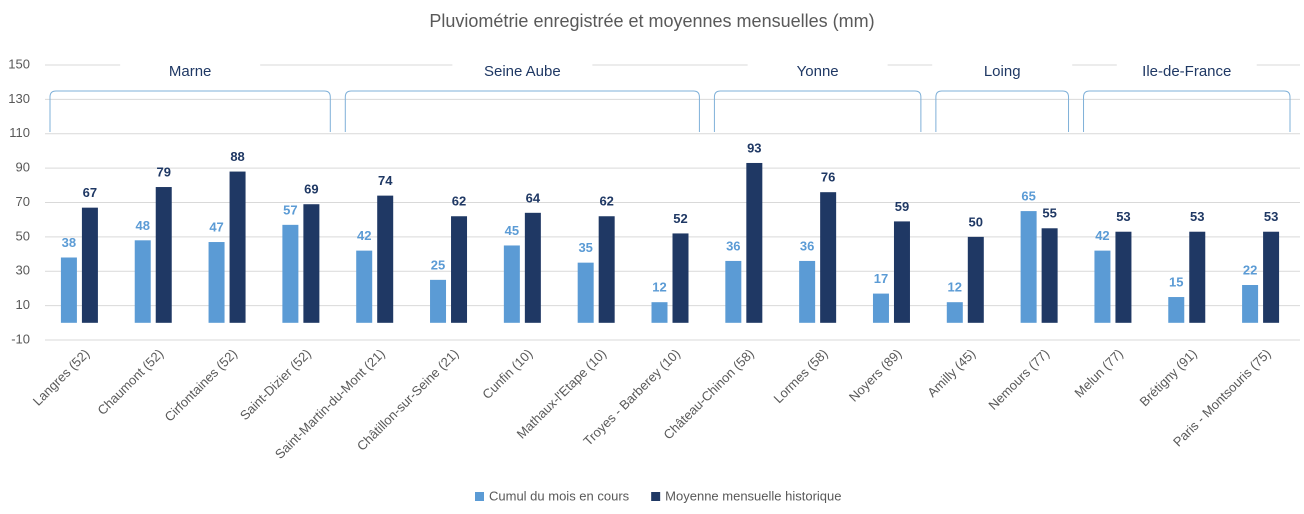 This screenshot has height=514, width=1304. Describe the element at coordinates (1186, 71) in the screenshot. I see `group-label: Ile-de-France` at that location.